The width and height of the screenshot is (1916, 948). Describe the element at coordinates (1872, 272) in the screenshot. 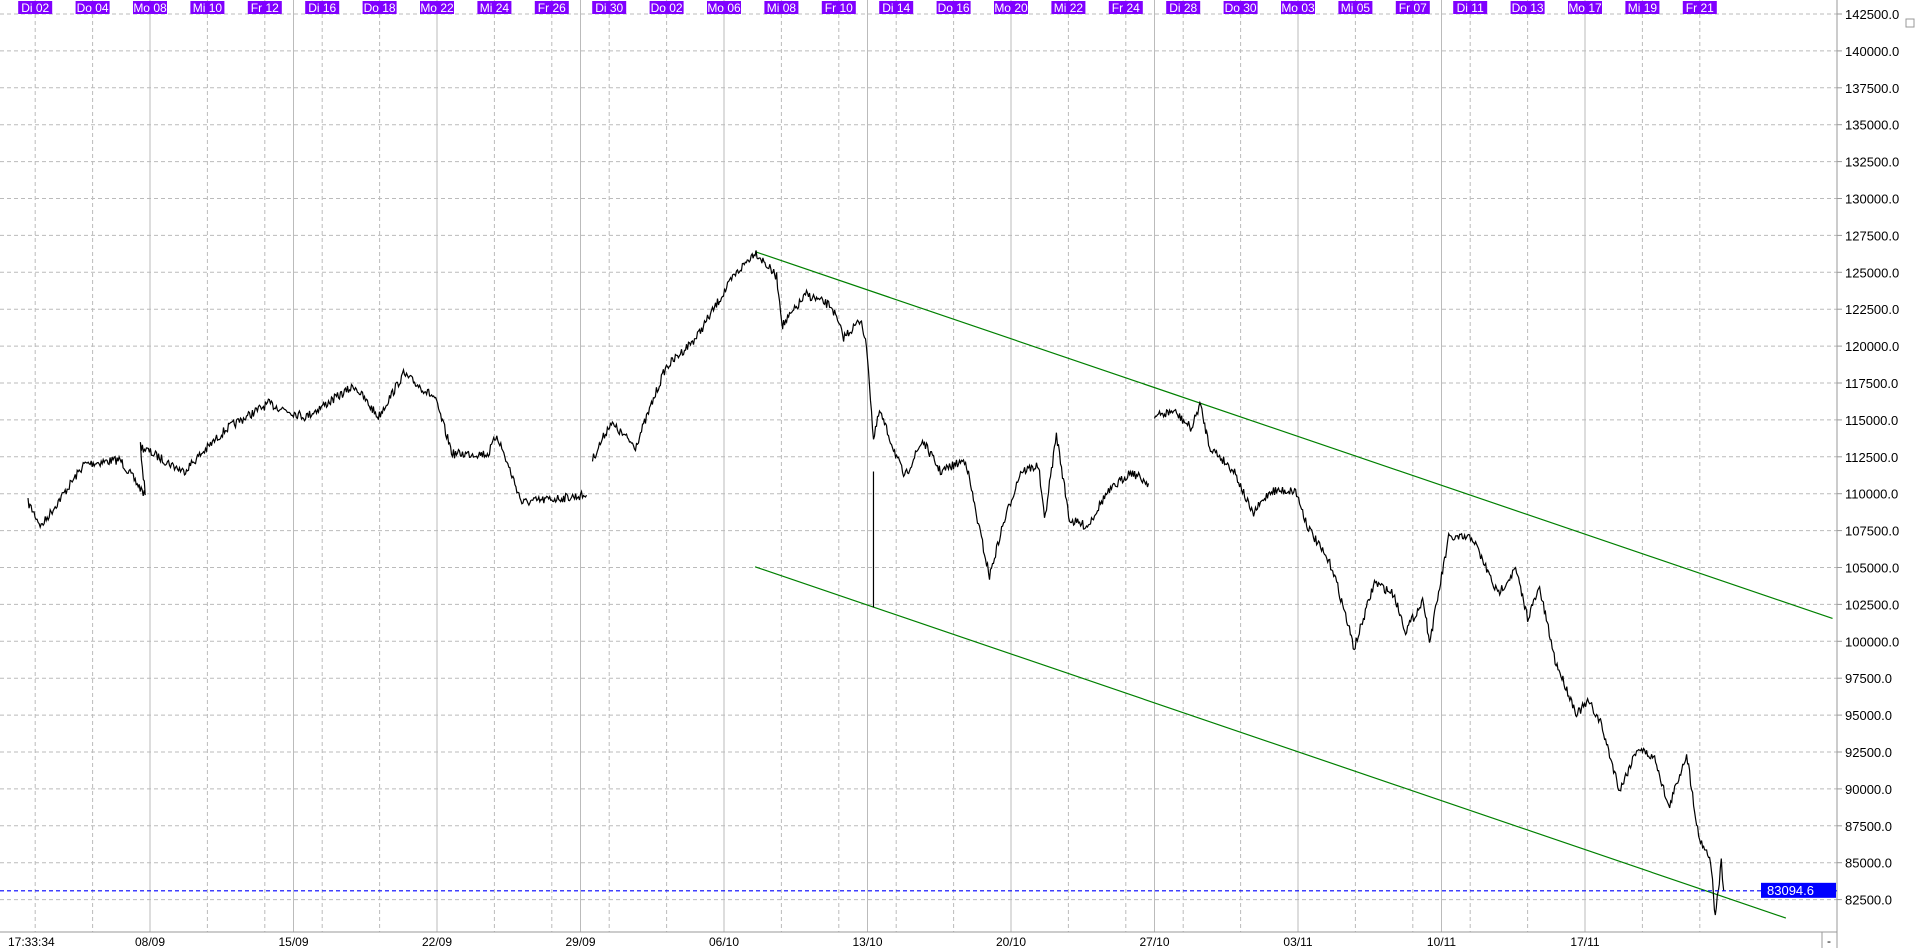

I see `y-tick-label: 125000.0` at that location.